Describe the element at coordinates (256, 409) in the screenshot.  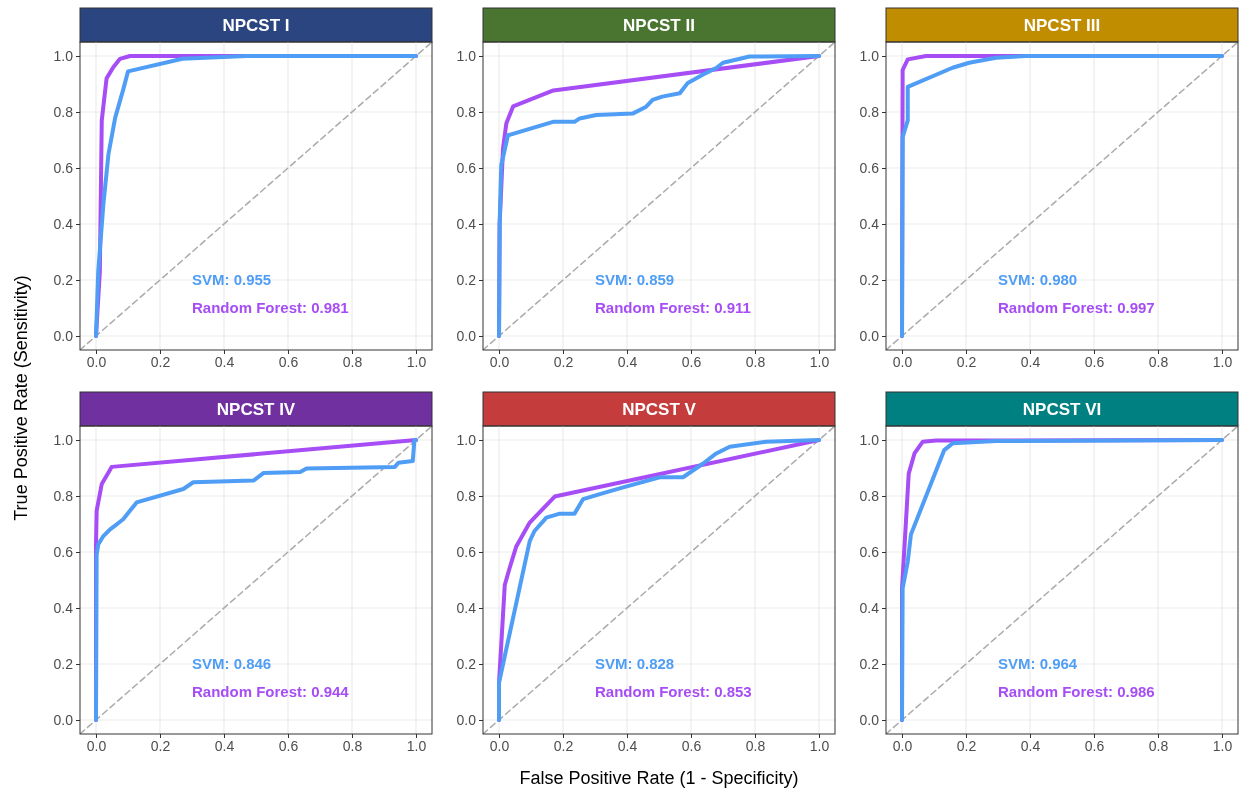
I see `chart-title: NPCST IV` at that location.